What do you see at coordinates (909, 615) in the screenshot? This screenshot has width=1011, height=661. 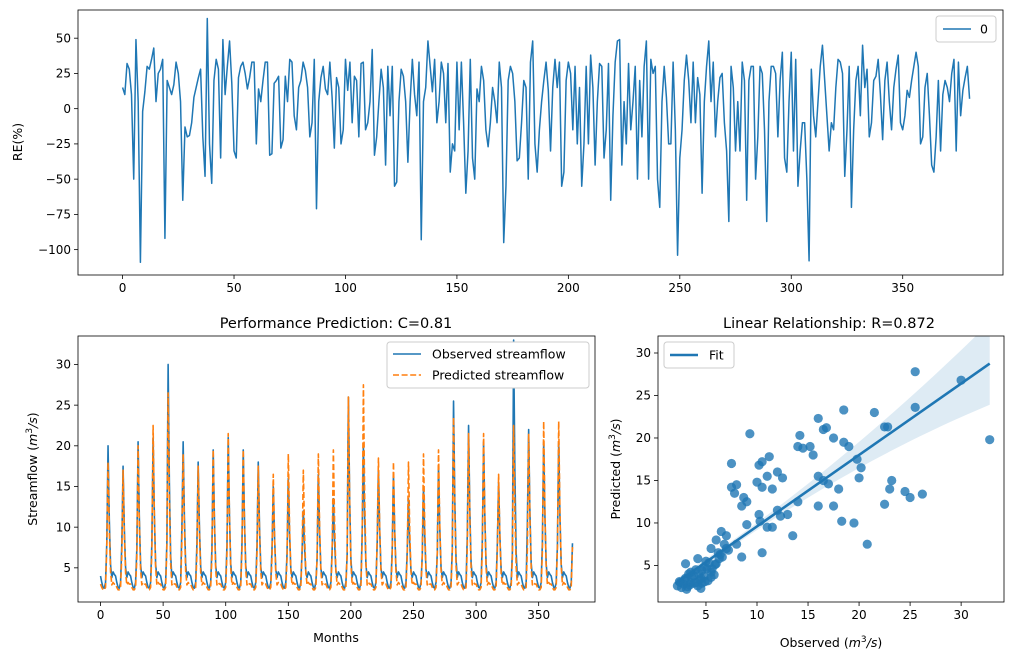 I see `lin-x-tick-label: 25` at bounding box center [909, 615].